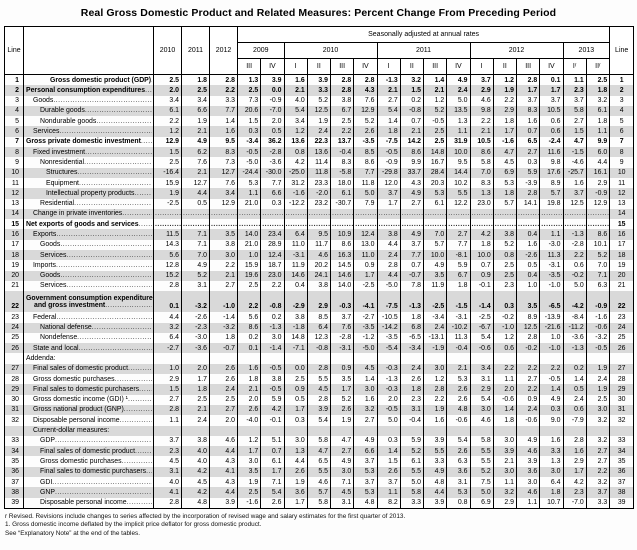  What do you see at coordinates (223, 286) in the screenshot?
I see `value-cell: 2.7` at bounding box center [223, 286].